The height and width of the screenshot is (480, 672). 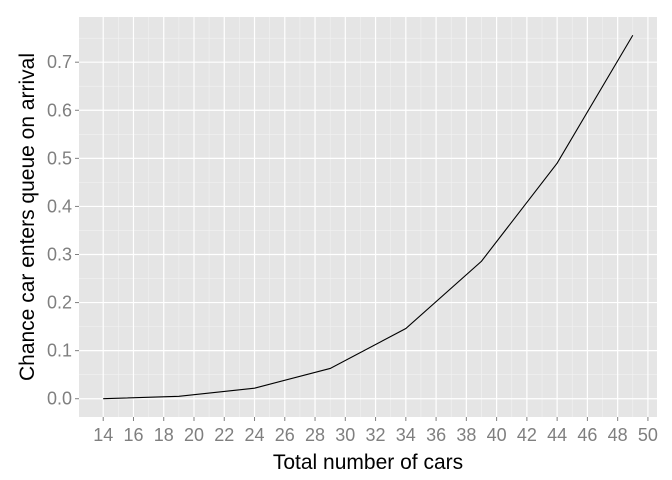 What do you see at coordinates (59, 62) in the screenshot?
I see `y-tick-label: 0.7` at bounding box center [59, 62].